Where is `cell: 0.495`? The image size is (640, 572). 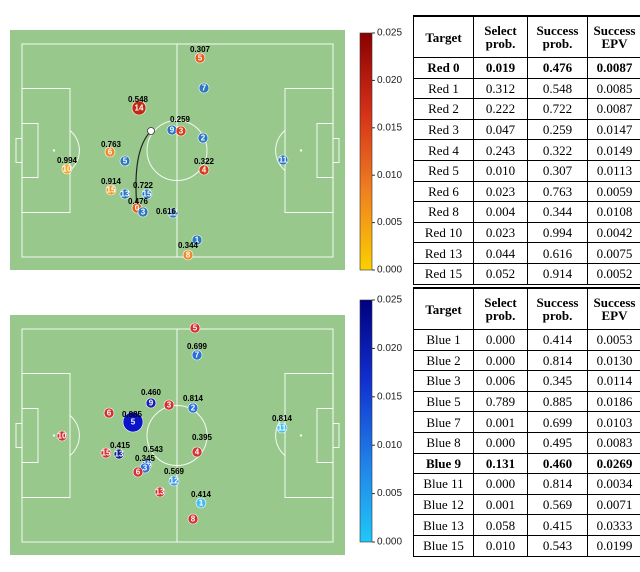
cell: 0.495 is located at coordinates (557, 442).